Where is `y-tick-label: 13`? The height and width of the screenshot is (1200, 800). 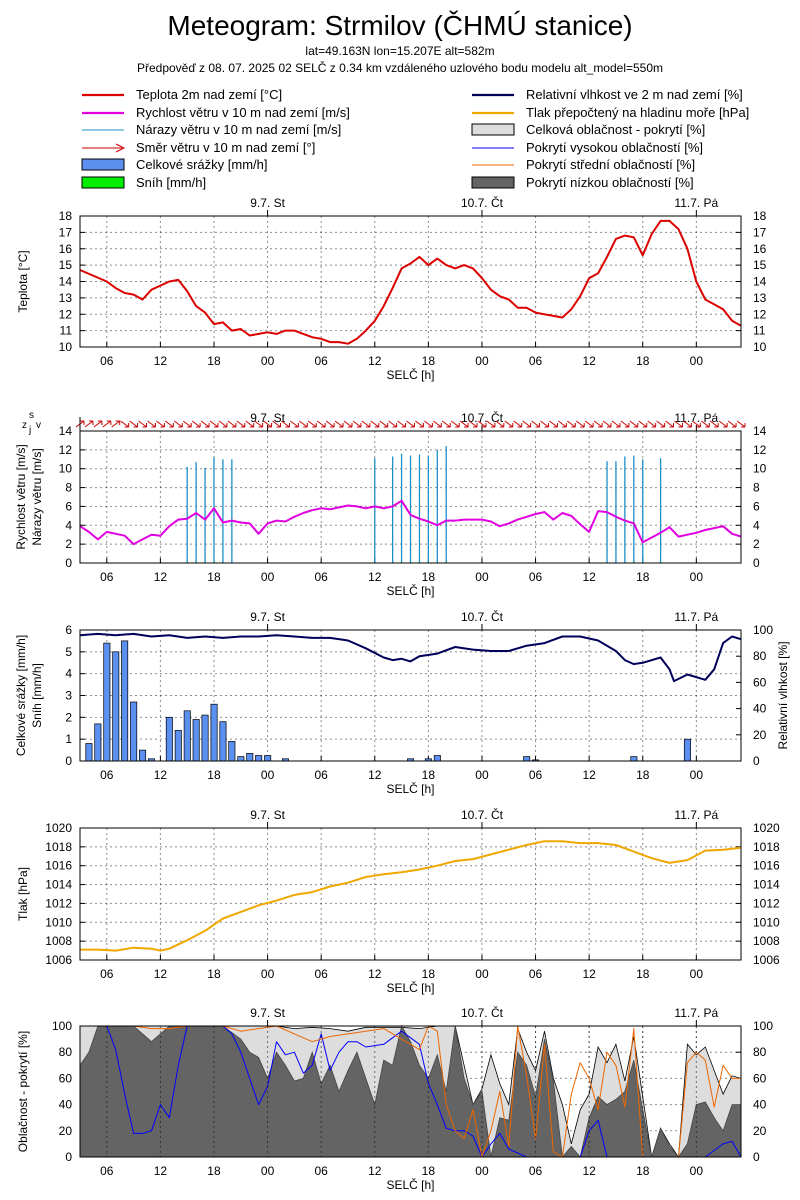
y-tick-label: 13 is located at coordinates (66, 298).